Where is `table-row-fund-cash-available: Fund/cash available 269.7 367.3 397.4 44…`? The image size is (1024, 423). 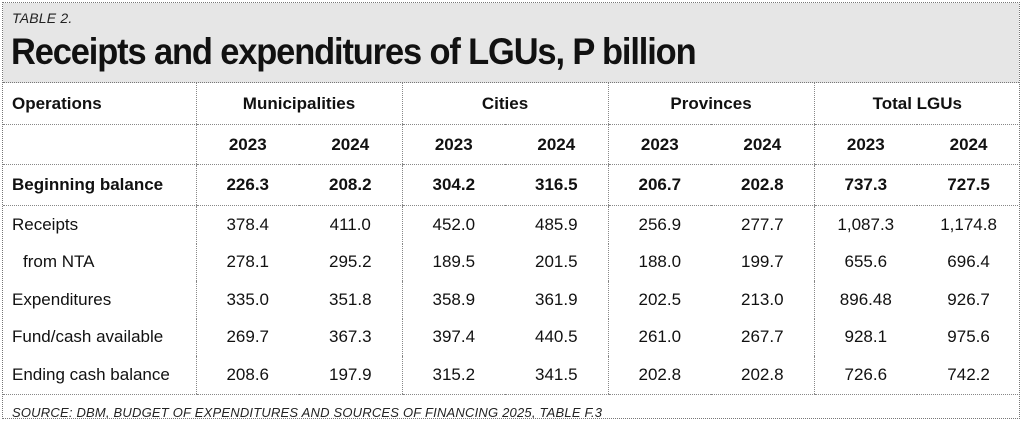
table-row-fund-cash-available: Fund/cash available 269.7 367.3 397.4 44… is located at coordinates (511, 337).